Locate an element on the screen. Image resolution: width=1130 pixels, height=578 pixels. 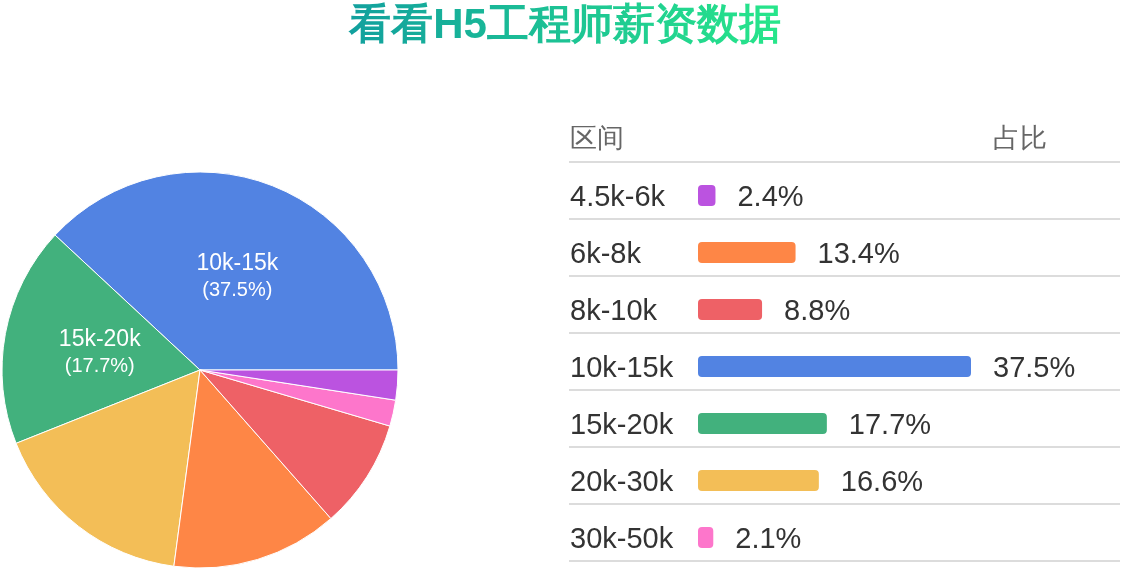
data-label: 37.5% is located at coordinates (1034, 366).